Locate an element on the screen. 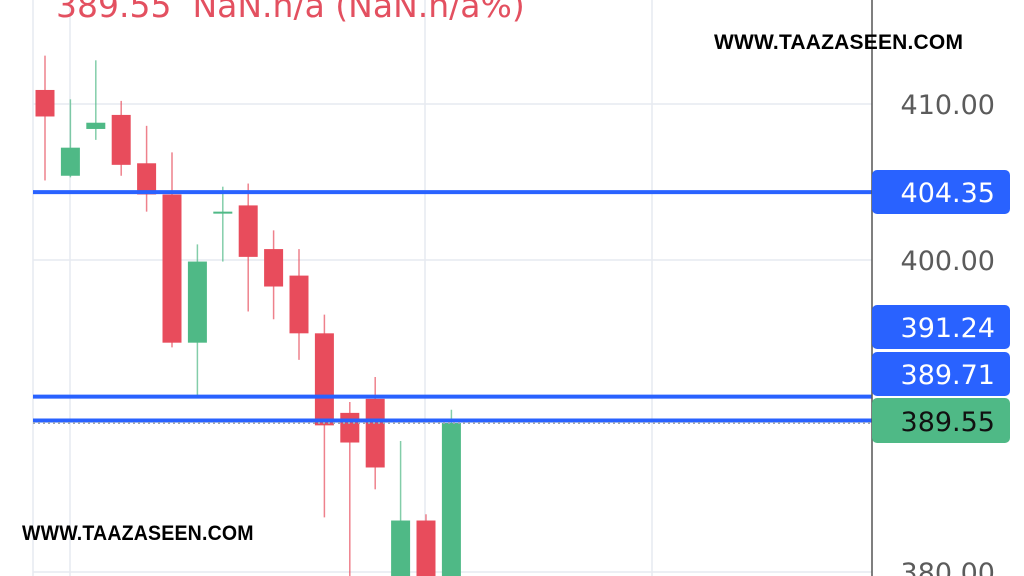 This screenshot has width=1024, height=576. last-price-label-bg is located at coordinates (941, 420).